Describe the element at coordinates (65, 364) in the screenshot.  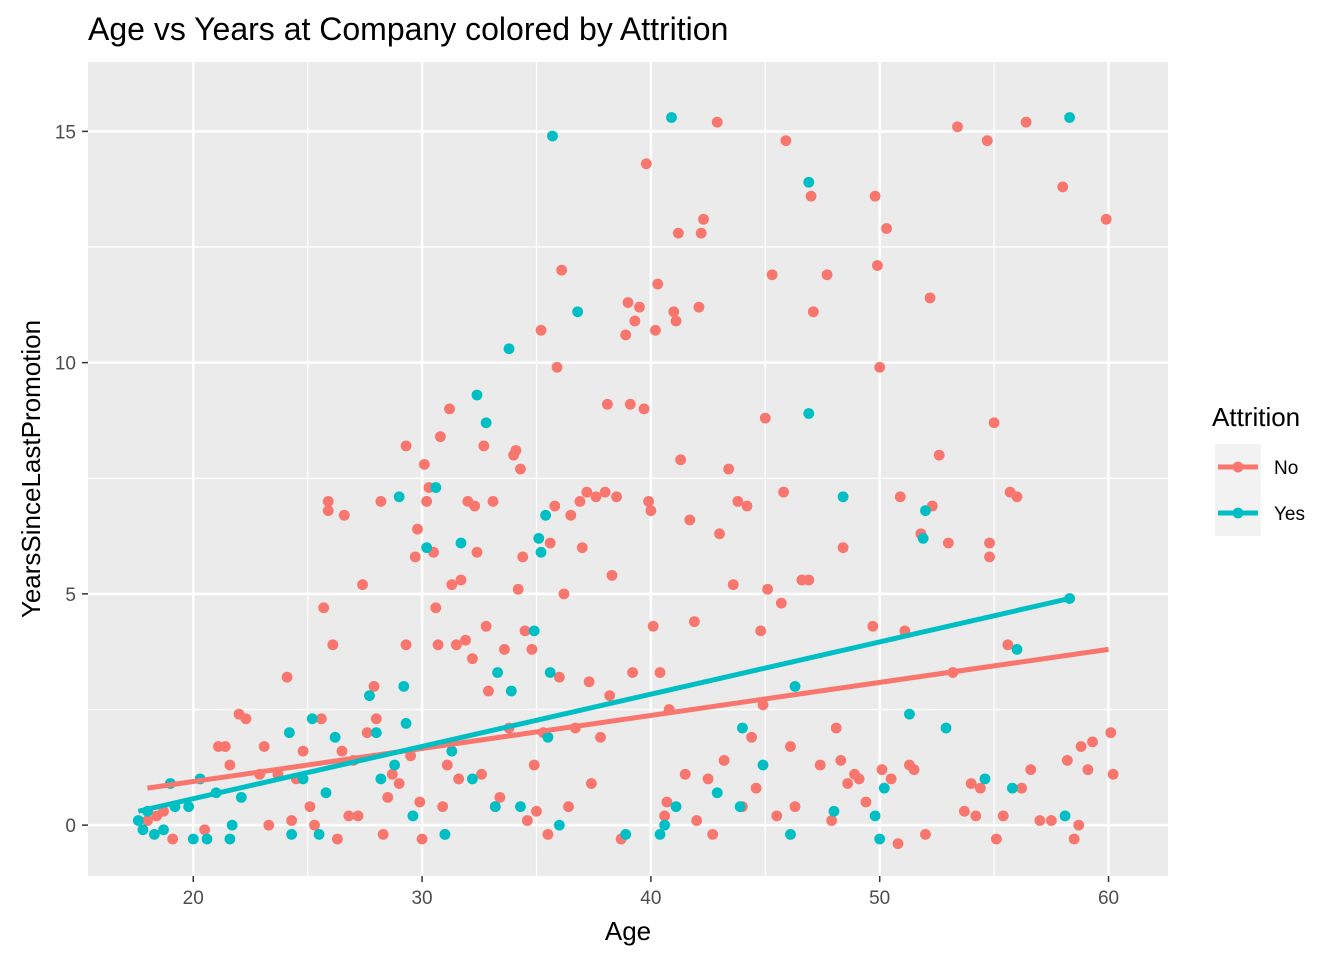
I see `y-tick-label: 10` at that location.